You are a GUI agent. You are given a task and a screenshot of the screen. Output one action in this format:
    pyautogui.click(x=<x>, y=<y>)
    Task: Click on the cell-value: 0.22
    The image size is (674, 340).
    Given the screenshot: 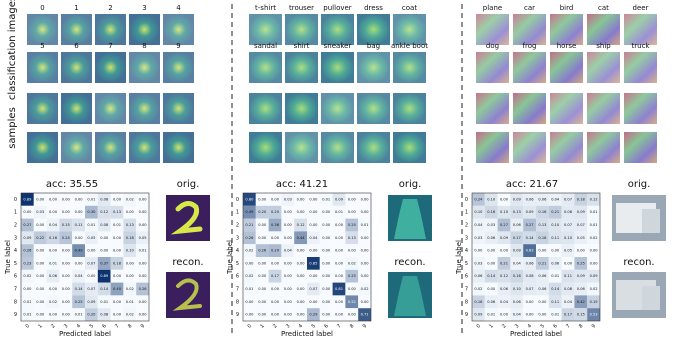 What is the action you would take?
    pyautogui.click(x=40, y=238)
    